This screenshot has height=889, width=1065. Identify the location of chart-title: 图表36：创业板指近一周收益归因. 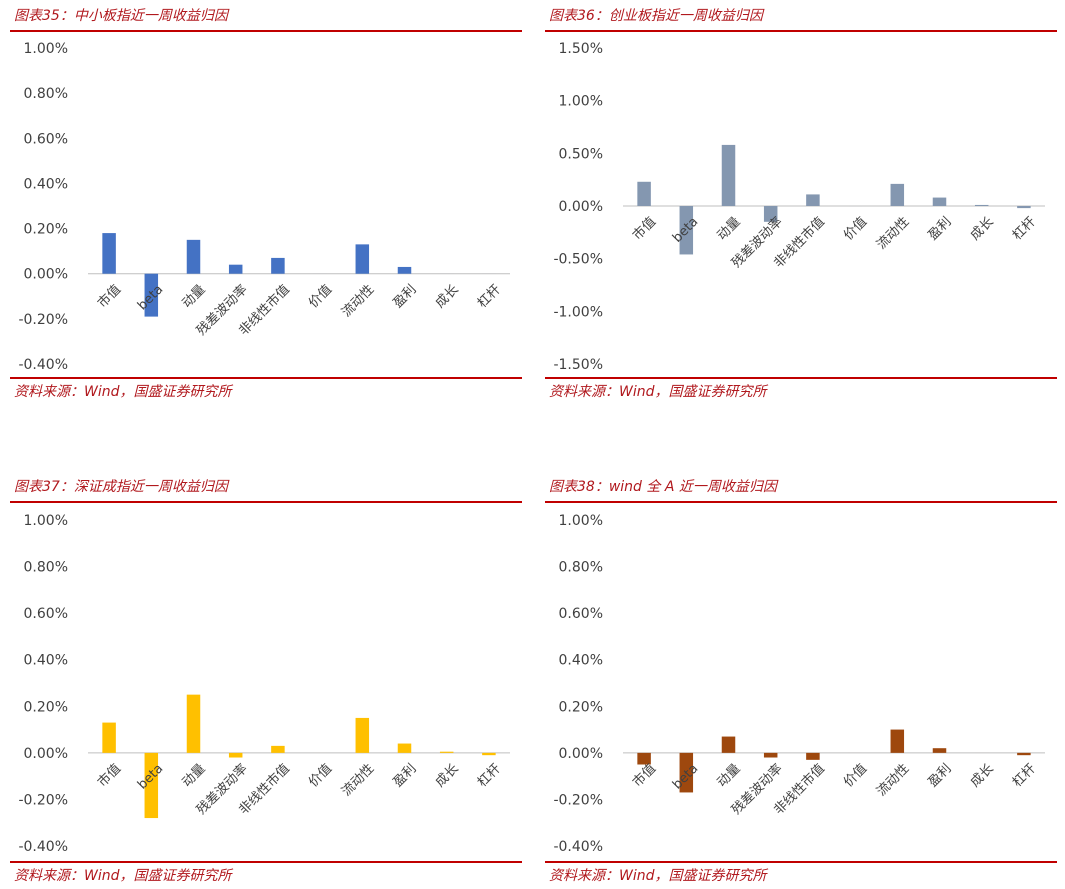
(656, 16).